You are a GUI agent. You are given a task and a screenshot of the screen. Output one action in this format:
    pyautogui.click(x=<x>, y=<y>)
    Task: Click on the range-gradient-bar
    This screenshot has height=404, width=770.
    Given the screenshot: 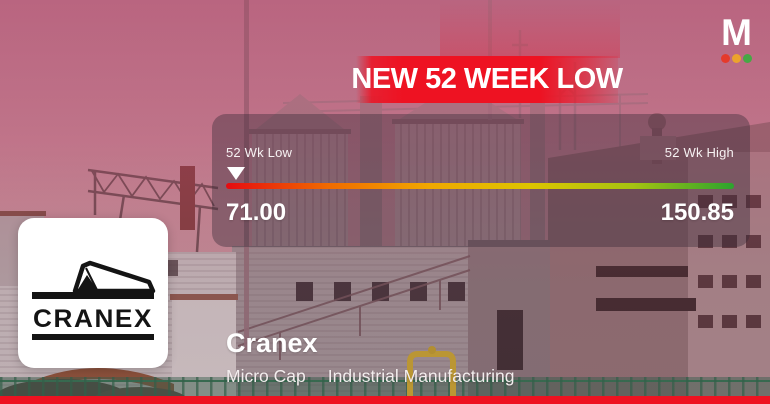 What is the action you would take?
    pyautogui.click(x=480, y=186)
    